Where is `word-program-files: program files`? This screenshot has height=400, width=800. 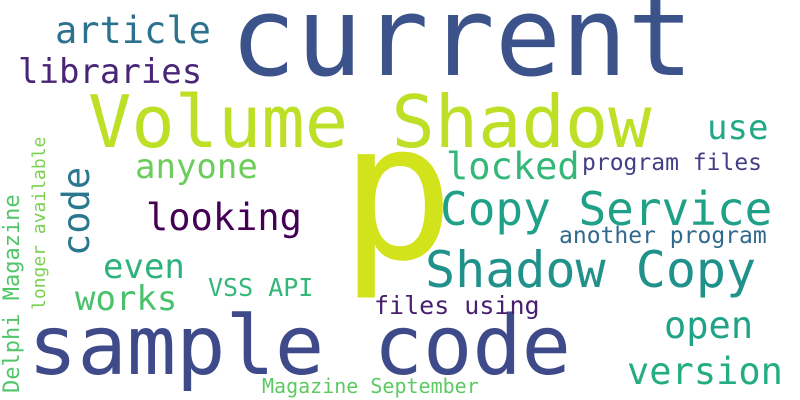
word-program-files: program files is located at coordinates (672, 163).